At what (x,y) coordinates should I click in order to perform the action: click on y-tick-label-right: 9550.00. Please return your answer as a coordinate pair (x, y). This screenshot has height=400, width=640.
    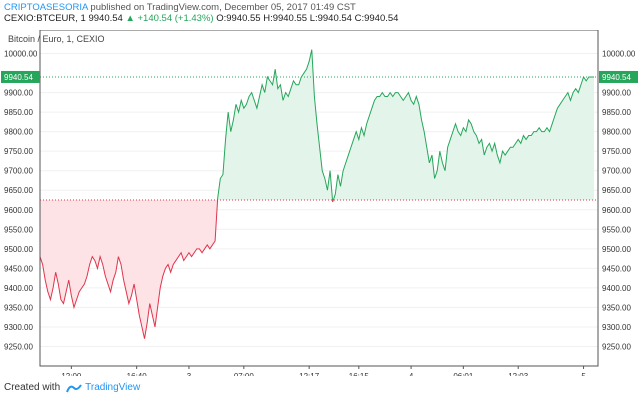
    Looking at the image, I should click on (616, 229).